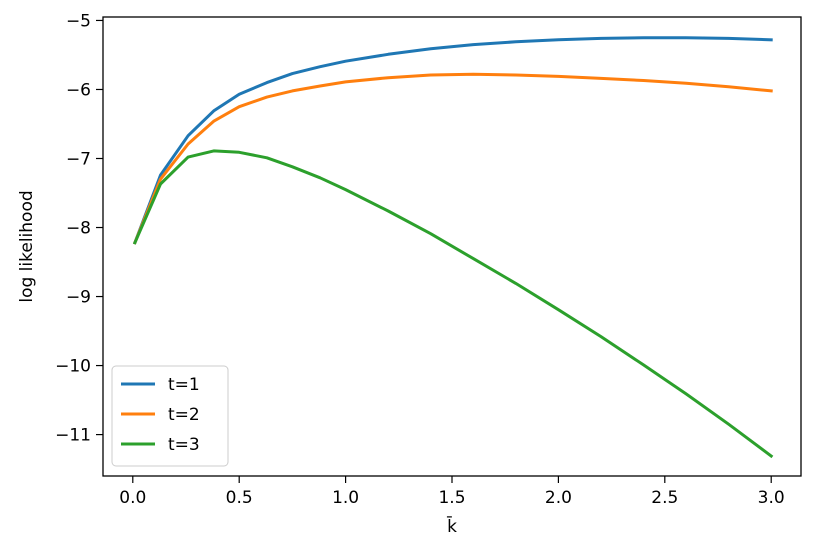 The image size is (822, 554). What do you see at coordinates (73, 367) in the screenshot?
I see `y-tick-label: −10` at bounding box center [73, 367].